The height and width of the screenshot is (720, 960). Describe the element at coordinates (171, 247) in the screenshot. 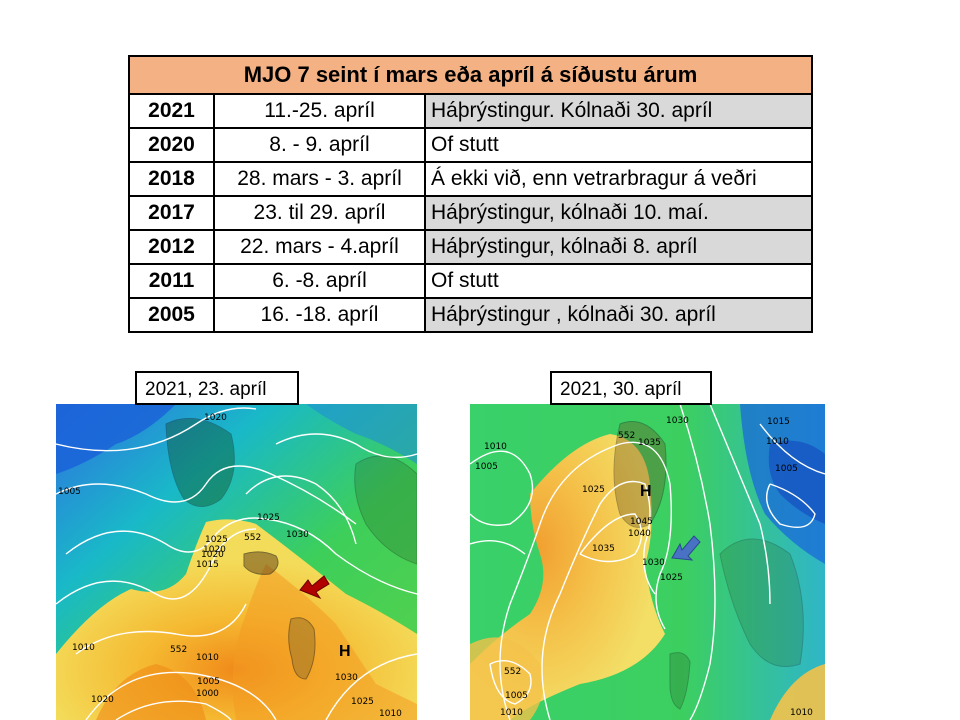

I see `year-cell: 2012` at that location.